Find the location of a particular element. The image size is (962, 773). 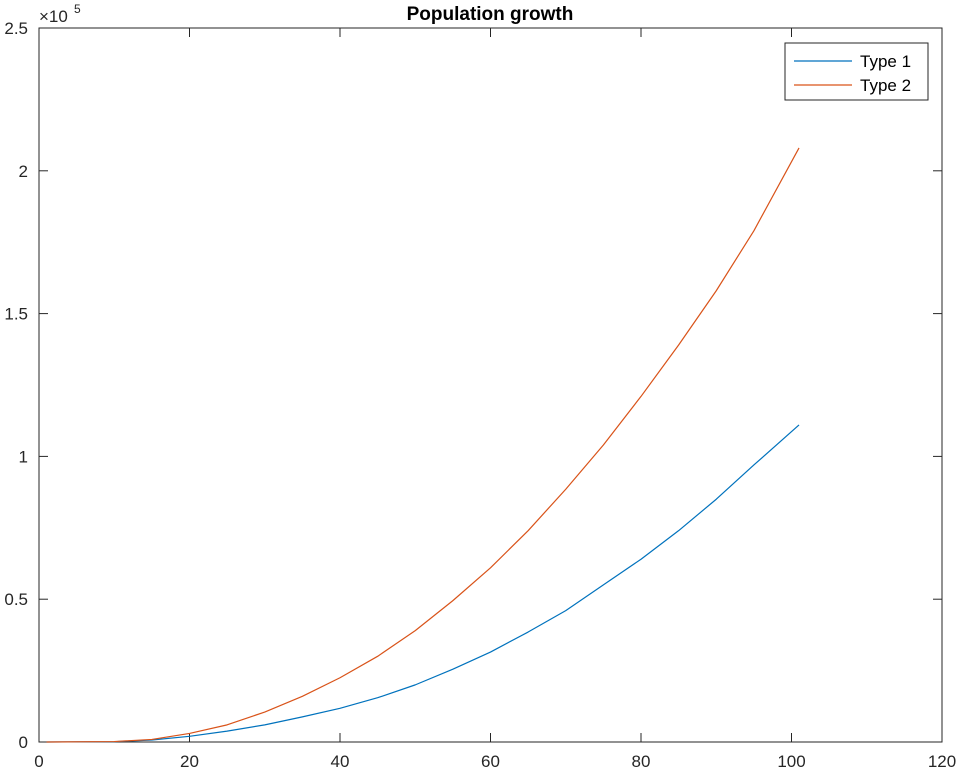

chart-title: Population growth is located at coordinates (490, 14).